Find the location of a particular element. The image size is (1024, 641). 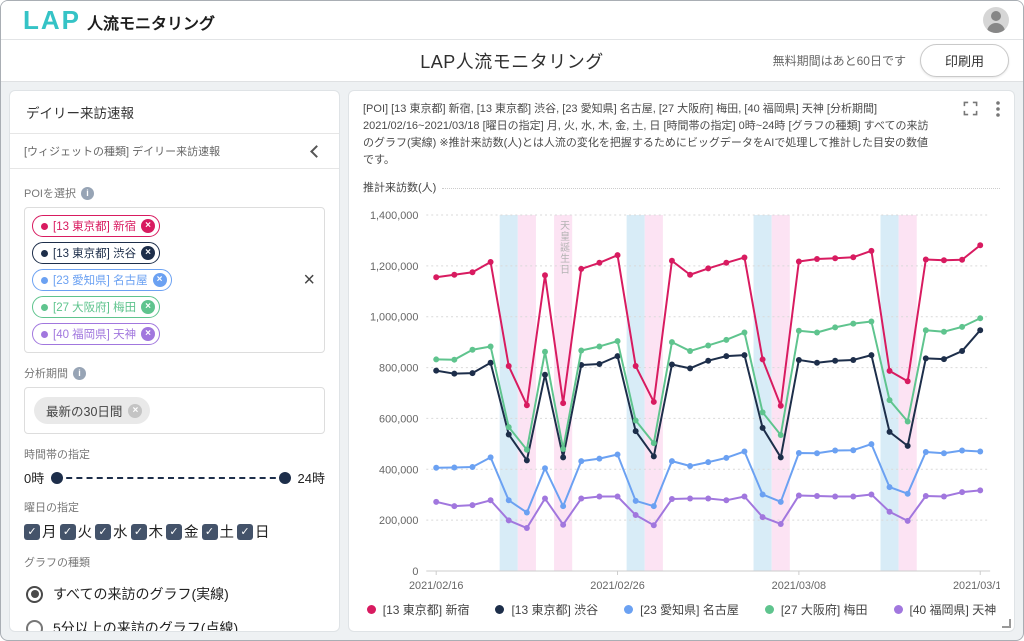

time-range-start-label: 0時 is located at coordinates (34, 478).